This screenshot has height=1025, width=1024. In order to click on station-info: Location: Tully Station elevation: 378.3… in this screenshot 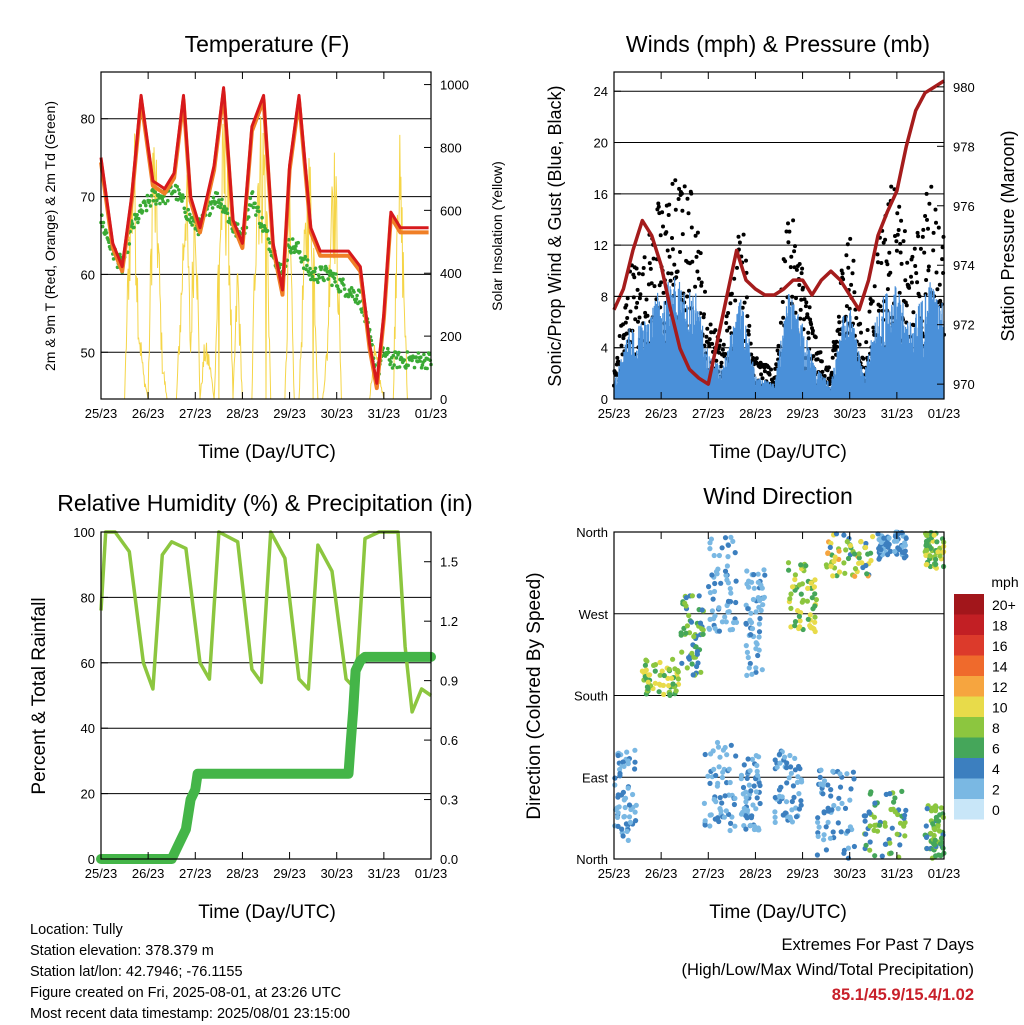, I will do `click(190, 972)`.